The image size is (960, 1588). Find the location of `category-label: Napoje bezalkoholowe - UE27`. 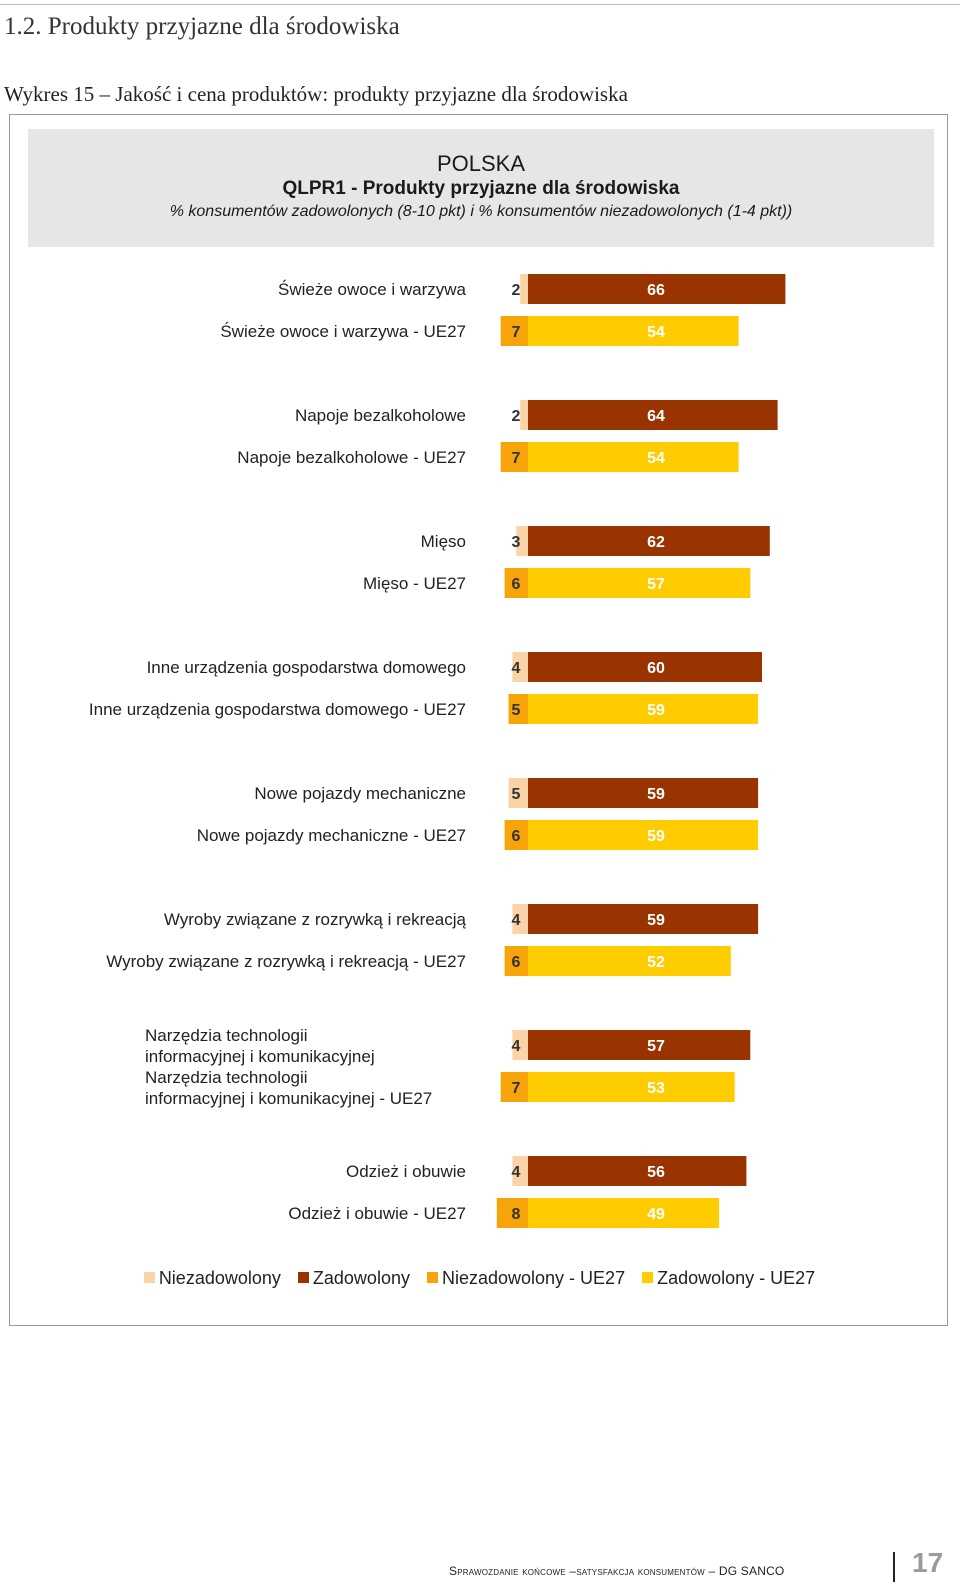

category-label: Napoje bezalkoholowe - UE27 is located at coordinates (351, 457).